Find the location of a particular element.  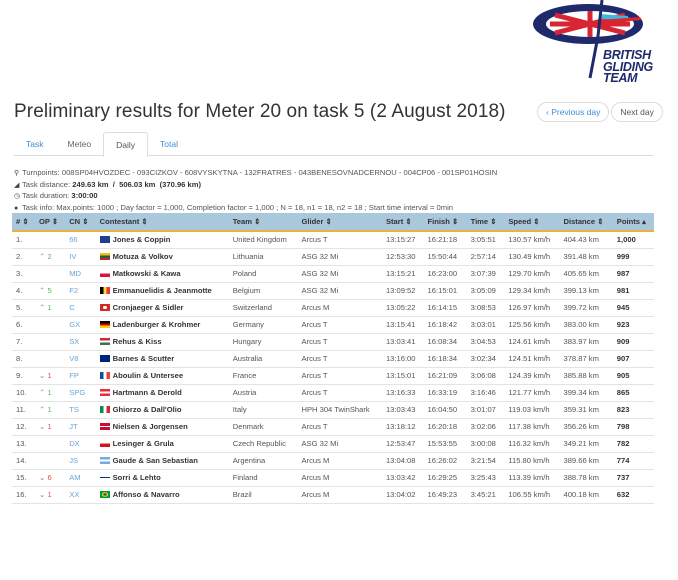

speed-value: 125.56 km/h is located at coordinates (529, 324).